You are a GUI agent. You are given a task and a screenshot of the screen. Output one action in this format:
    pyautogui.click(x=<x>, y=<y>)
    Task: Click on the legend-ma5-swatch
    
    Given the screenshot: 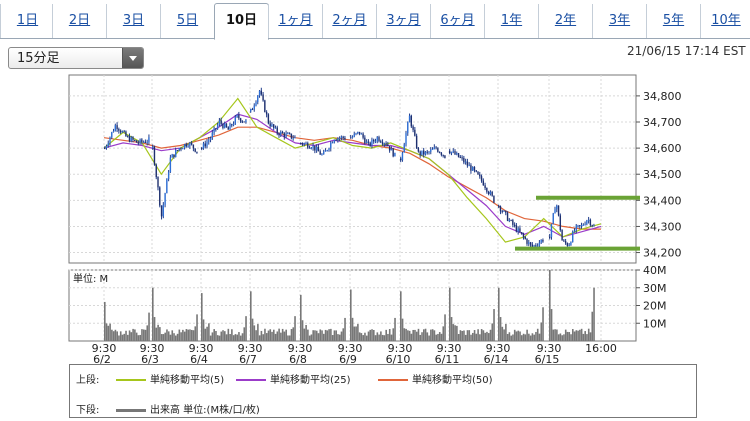 What is the action you would take?
    pyautogui.click(x=131, y=380)
    